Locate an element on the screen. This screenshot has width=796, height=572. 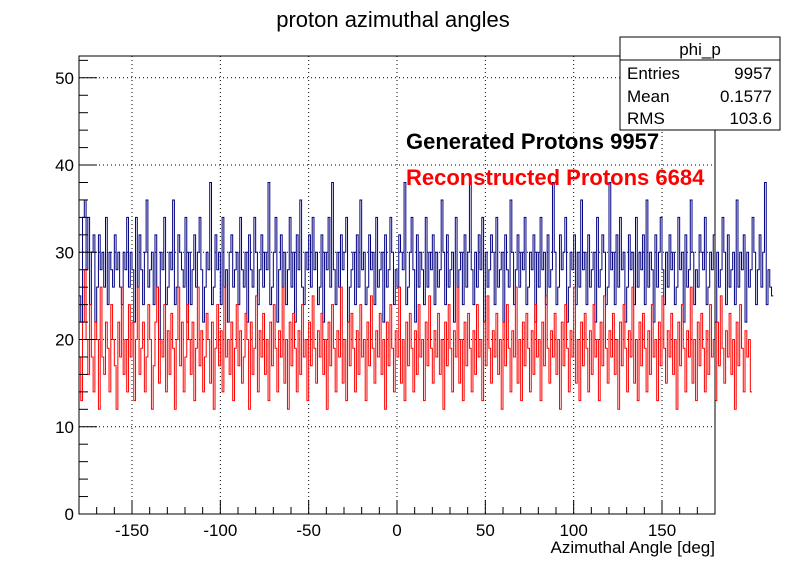
x-tick-label--150: -150 is located at coordinates (132, 530).